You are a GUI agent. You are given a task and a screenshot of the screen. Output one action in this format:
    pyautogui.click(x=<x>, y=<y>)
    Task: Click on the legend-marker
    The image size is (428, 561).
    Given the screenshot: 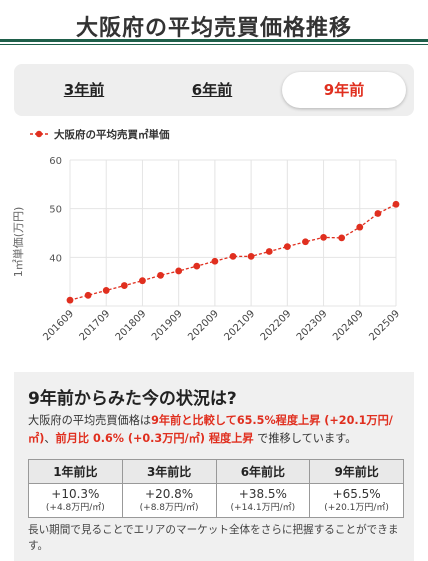 What is the action you would take?
    pyautogui.click(x=39, y=134)
    